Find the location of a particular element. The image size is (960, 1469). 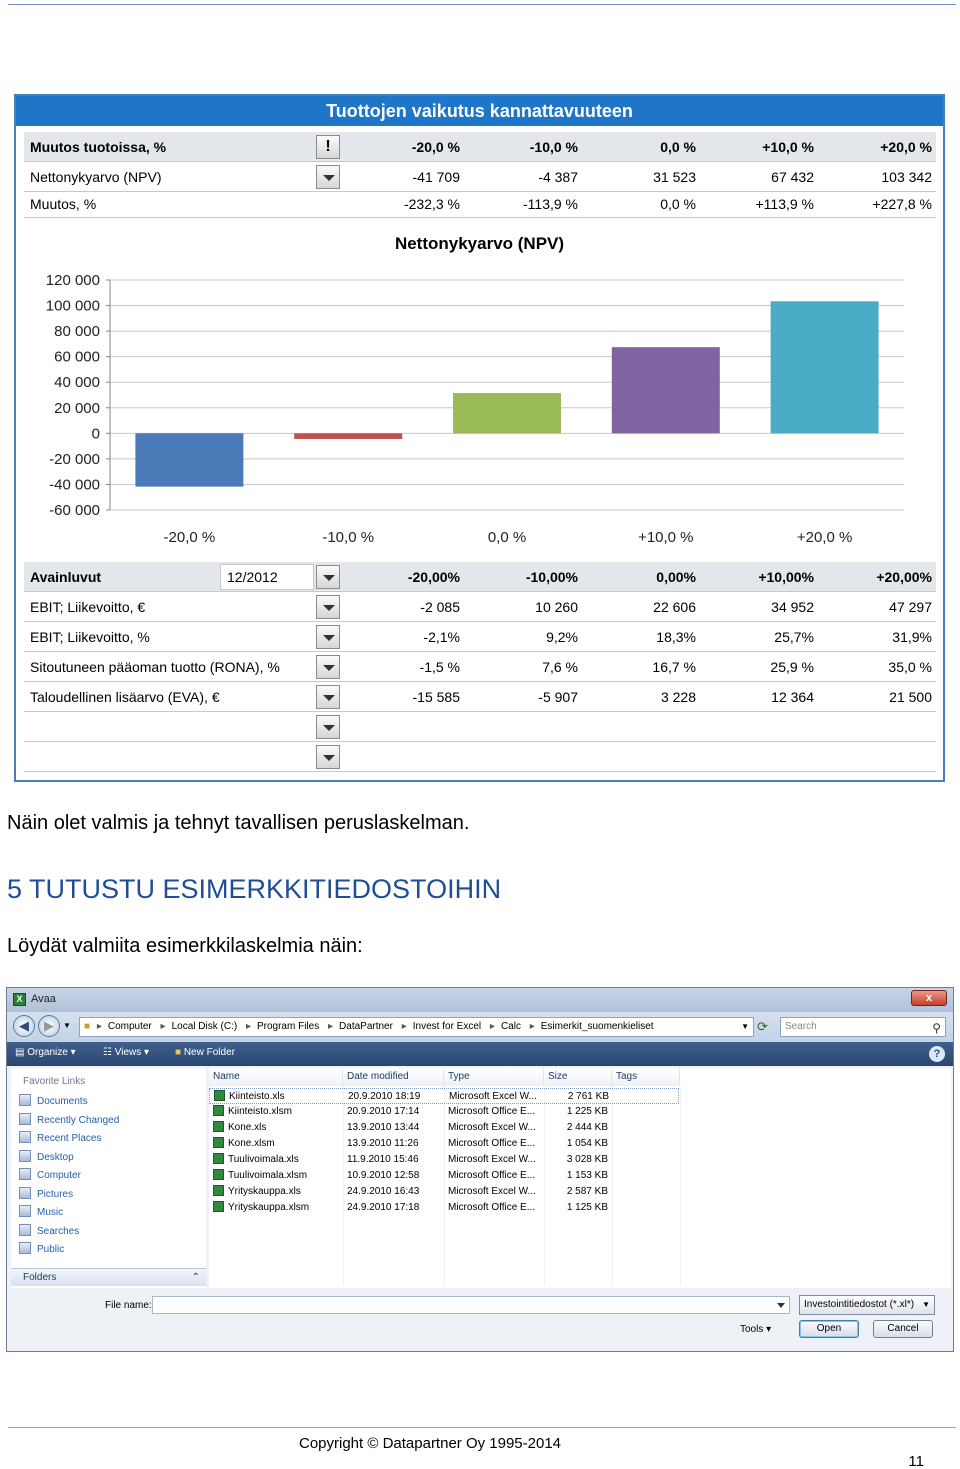

favorite-links-heading: Favorite Links is located at coordinates (54, 1081).